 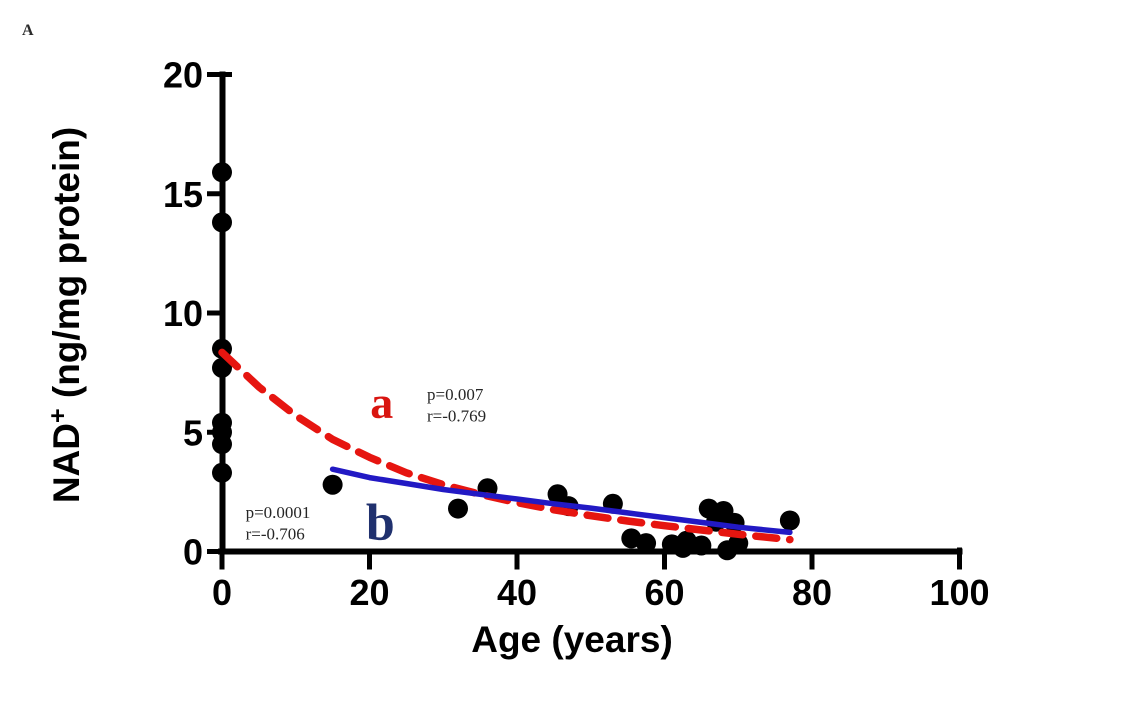 What do you see at coordinates (28, 30) in the screenshot?
I see `panel-label: A` at bounding box center [28, 30].